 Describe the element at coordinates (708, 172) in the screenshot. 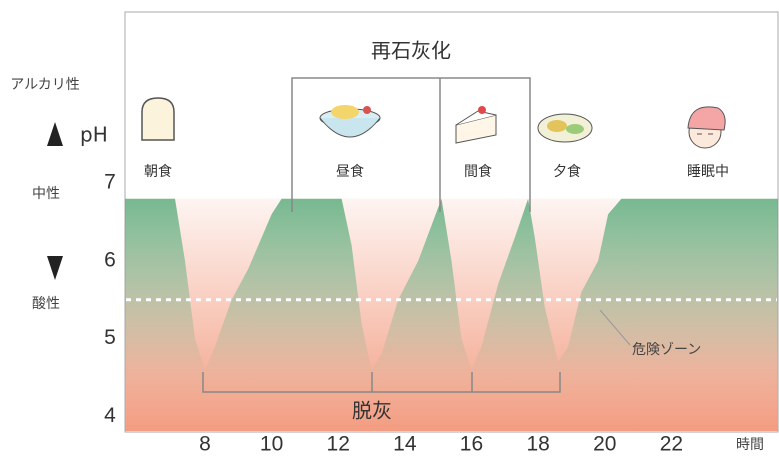

I see `event-label: 睡眠中` at that location.